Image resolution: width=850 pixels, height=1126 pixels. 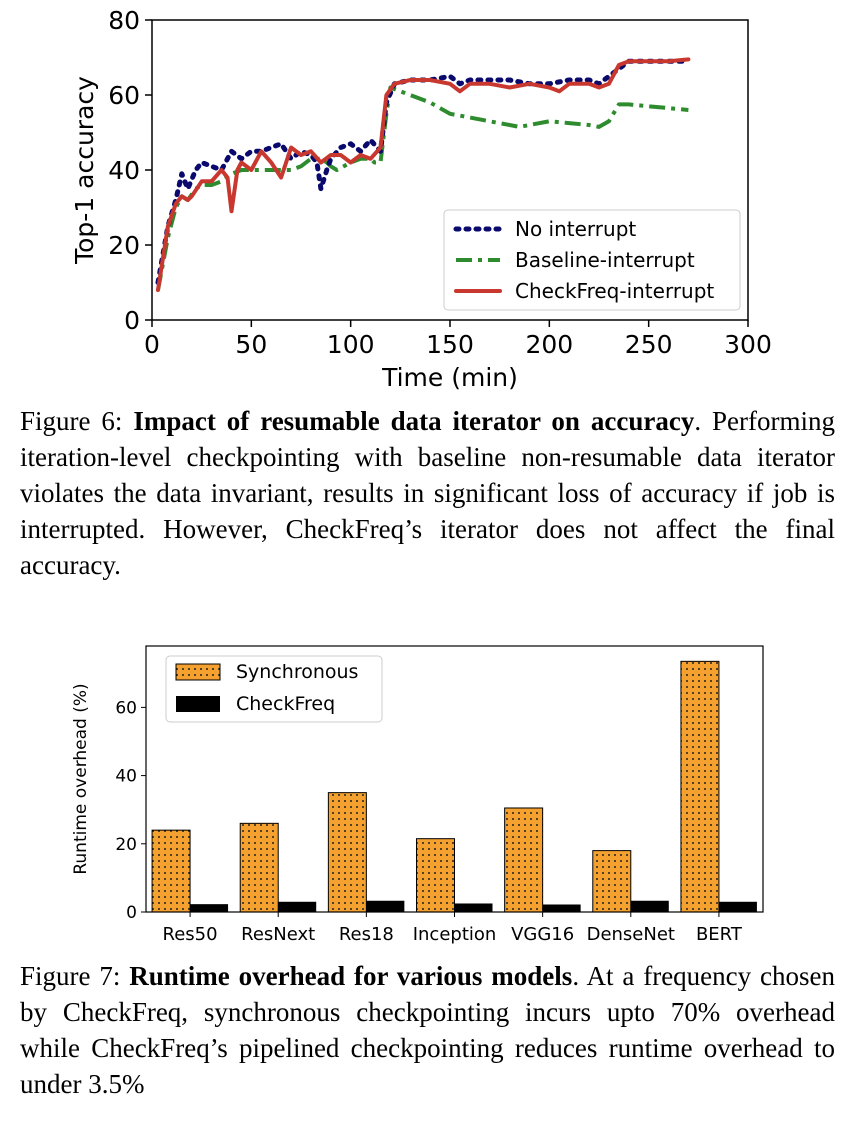 I want to click on x-tick-label: 200, so click(x=549, y=344).